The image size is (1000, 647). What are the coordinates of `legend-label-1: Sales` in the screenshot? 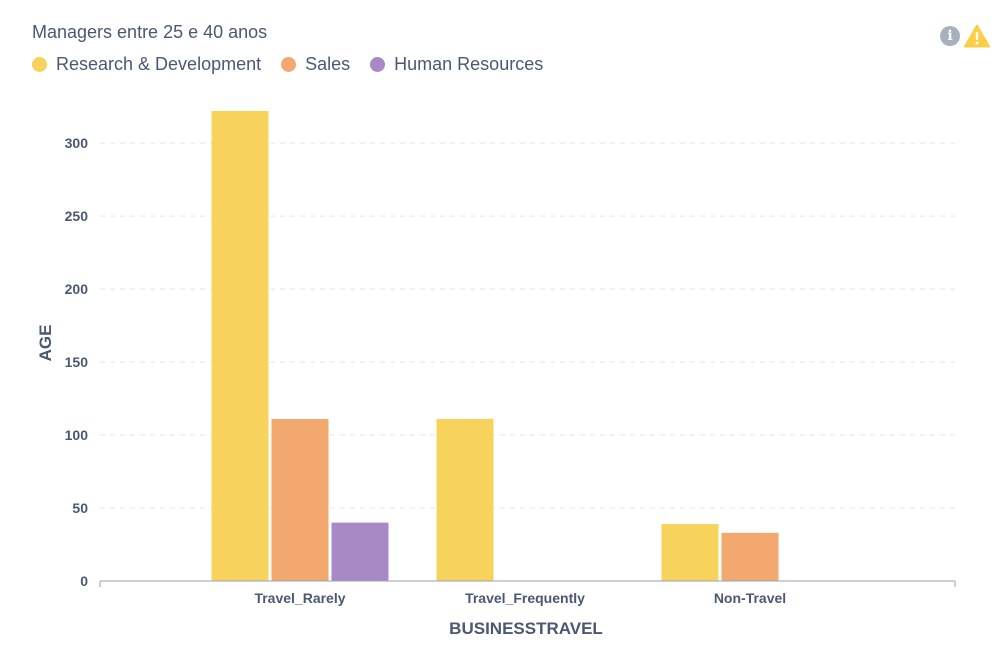 It's located at (328, 64).